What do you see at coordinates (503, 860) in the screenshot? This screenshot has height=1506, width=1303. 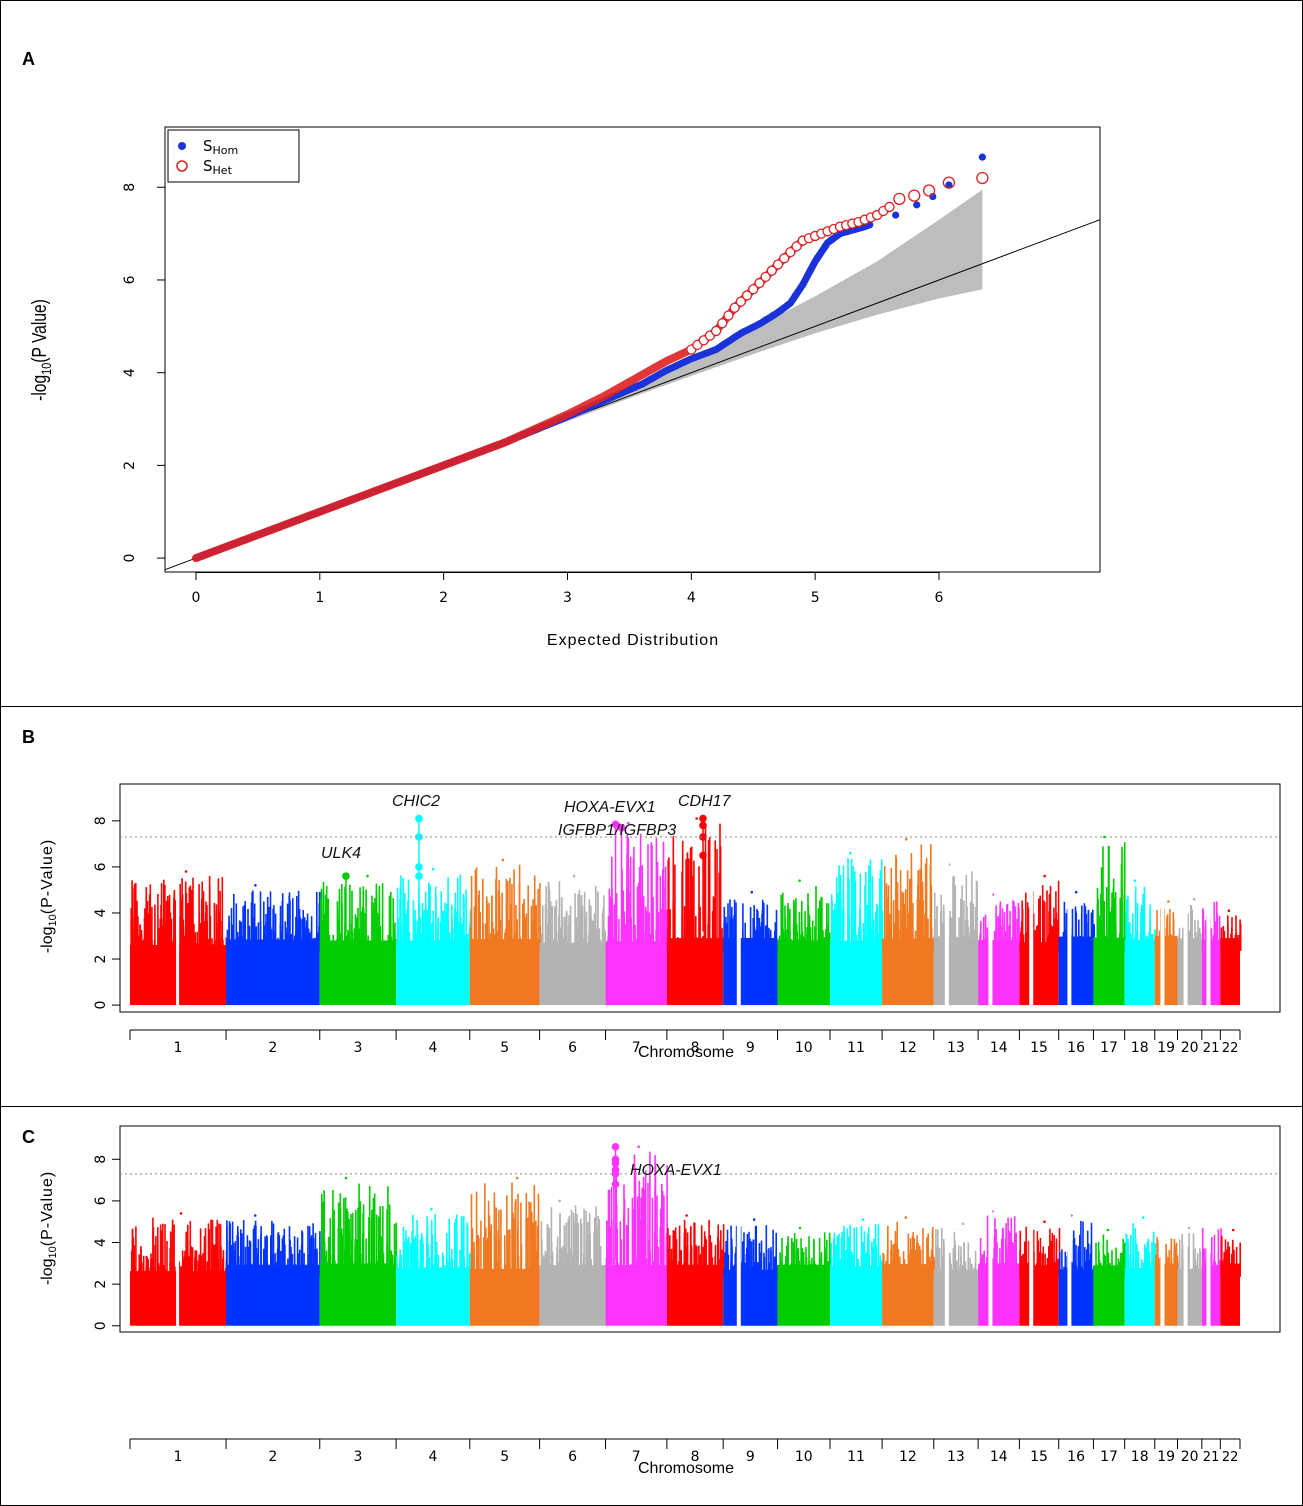 I see `chromosome-5-peak` at bounding box center [503, 860].